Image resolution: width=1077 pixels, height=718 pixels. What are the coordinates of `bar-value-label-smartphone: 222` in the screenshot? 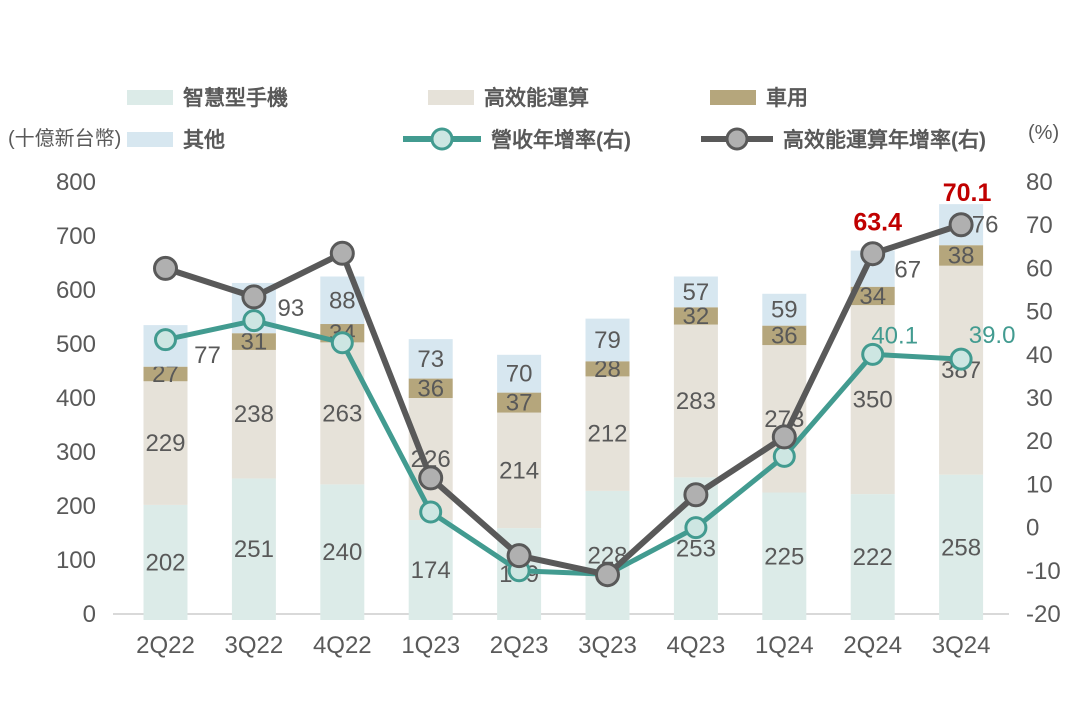 It's located at (873, 557).